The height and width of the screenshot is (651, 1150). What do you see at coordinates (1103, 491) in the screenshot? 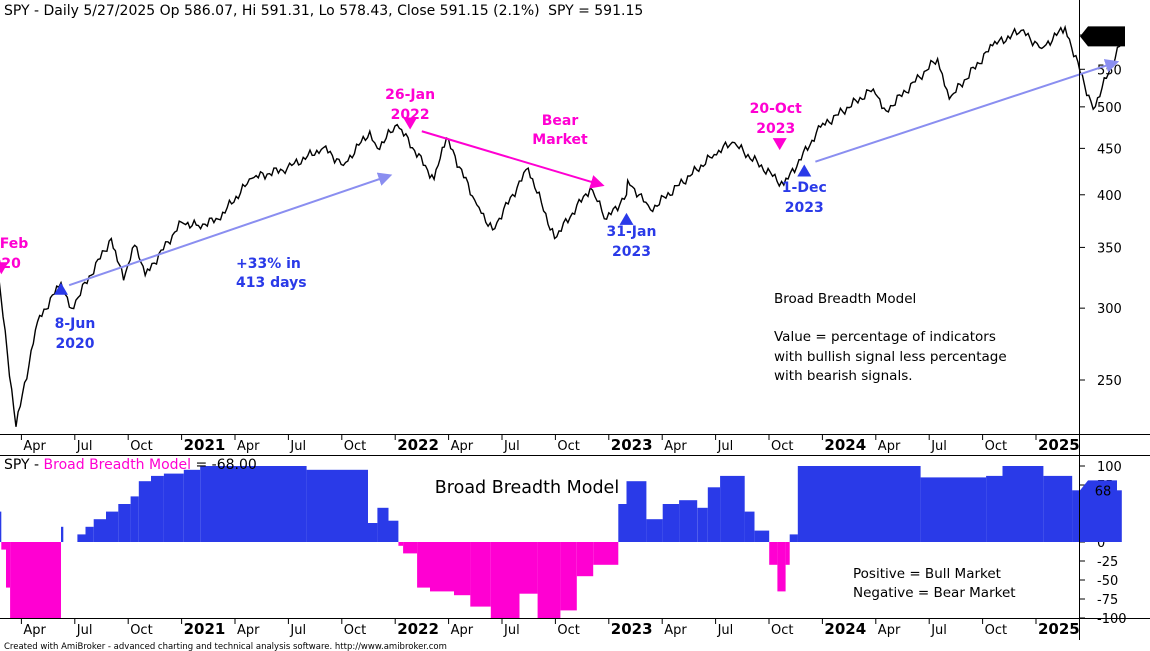
I see `breadth-last-value-text: 68` at bounding box center [1103, 491].